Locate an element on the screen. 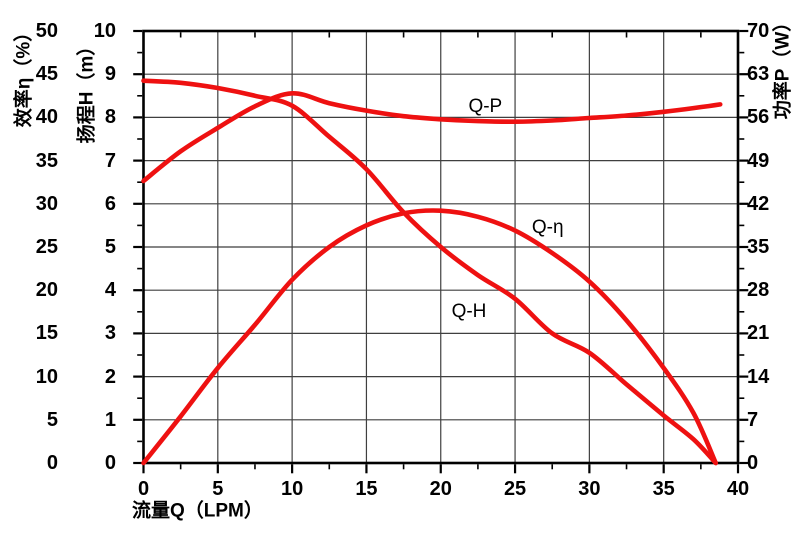 This screenshot has width=800, height=534. efficiency-tick-label: 30 is located at coordinates (46, 203).